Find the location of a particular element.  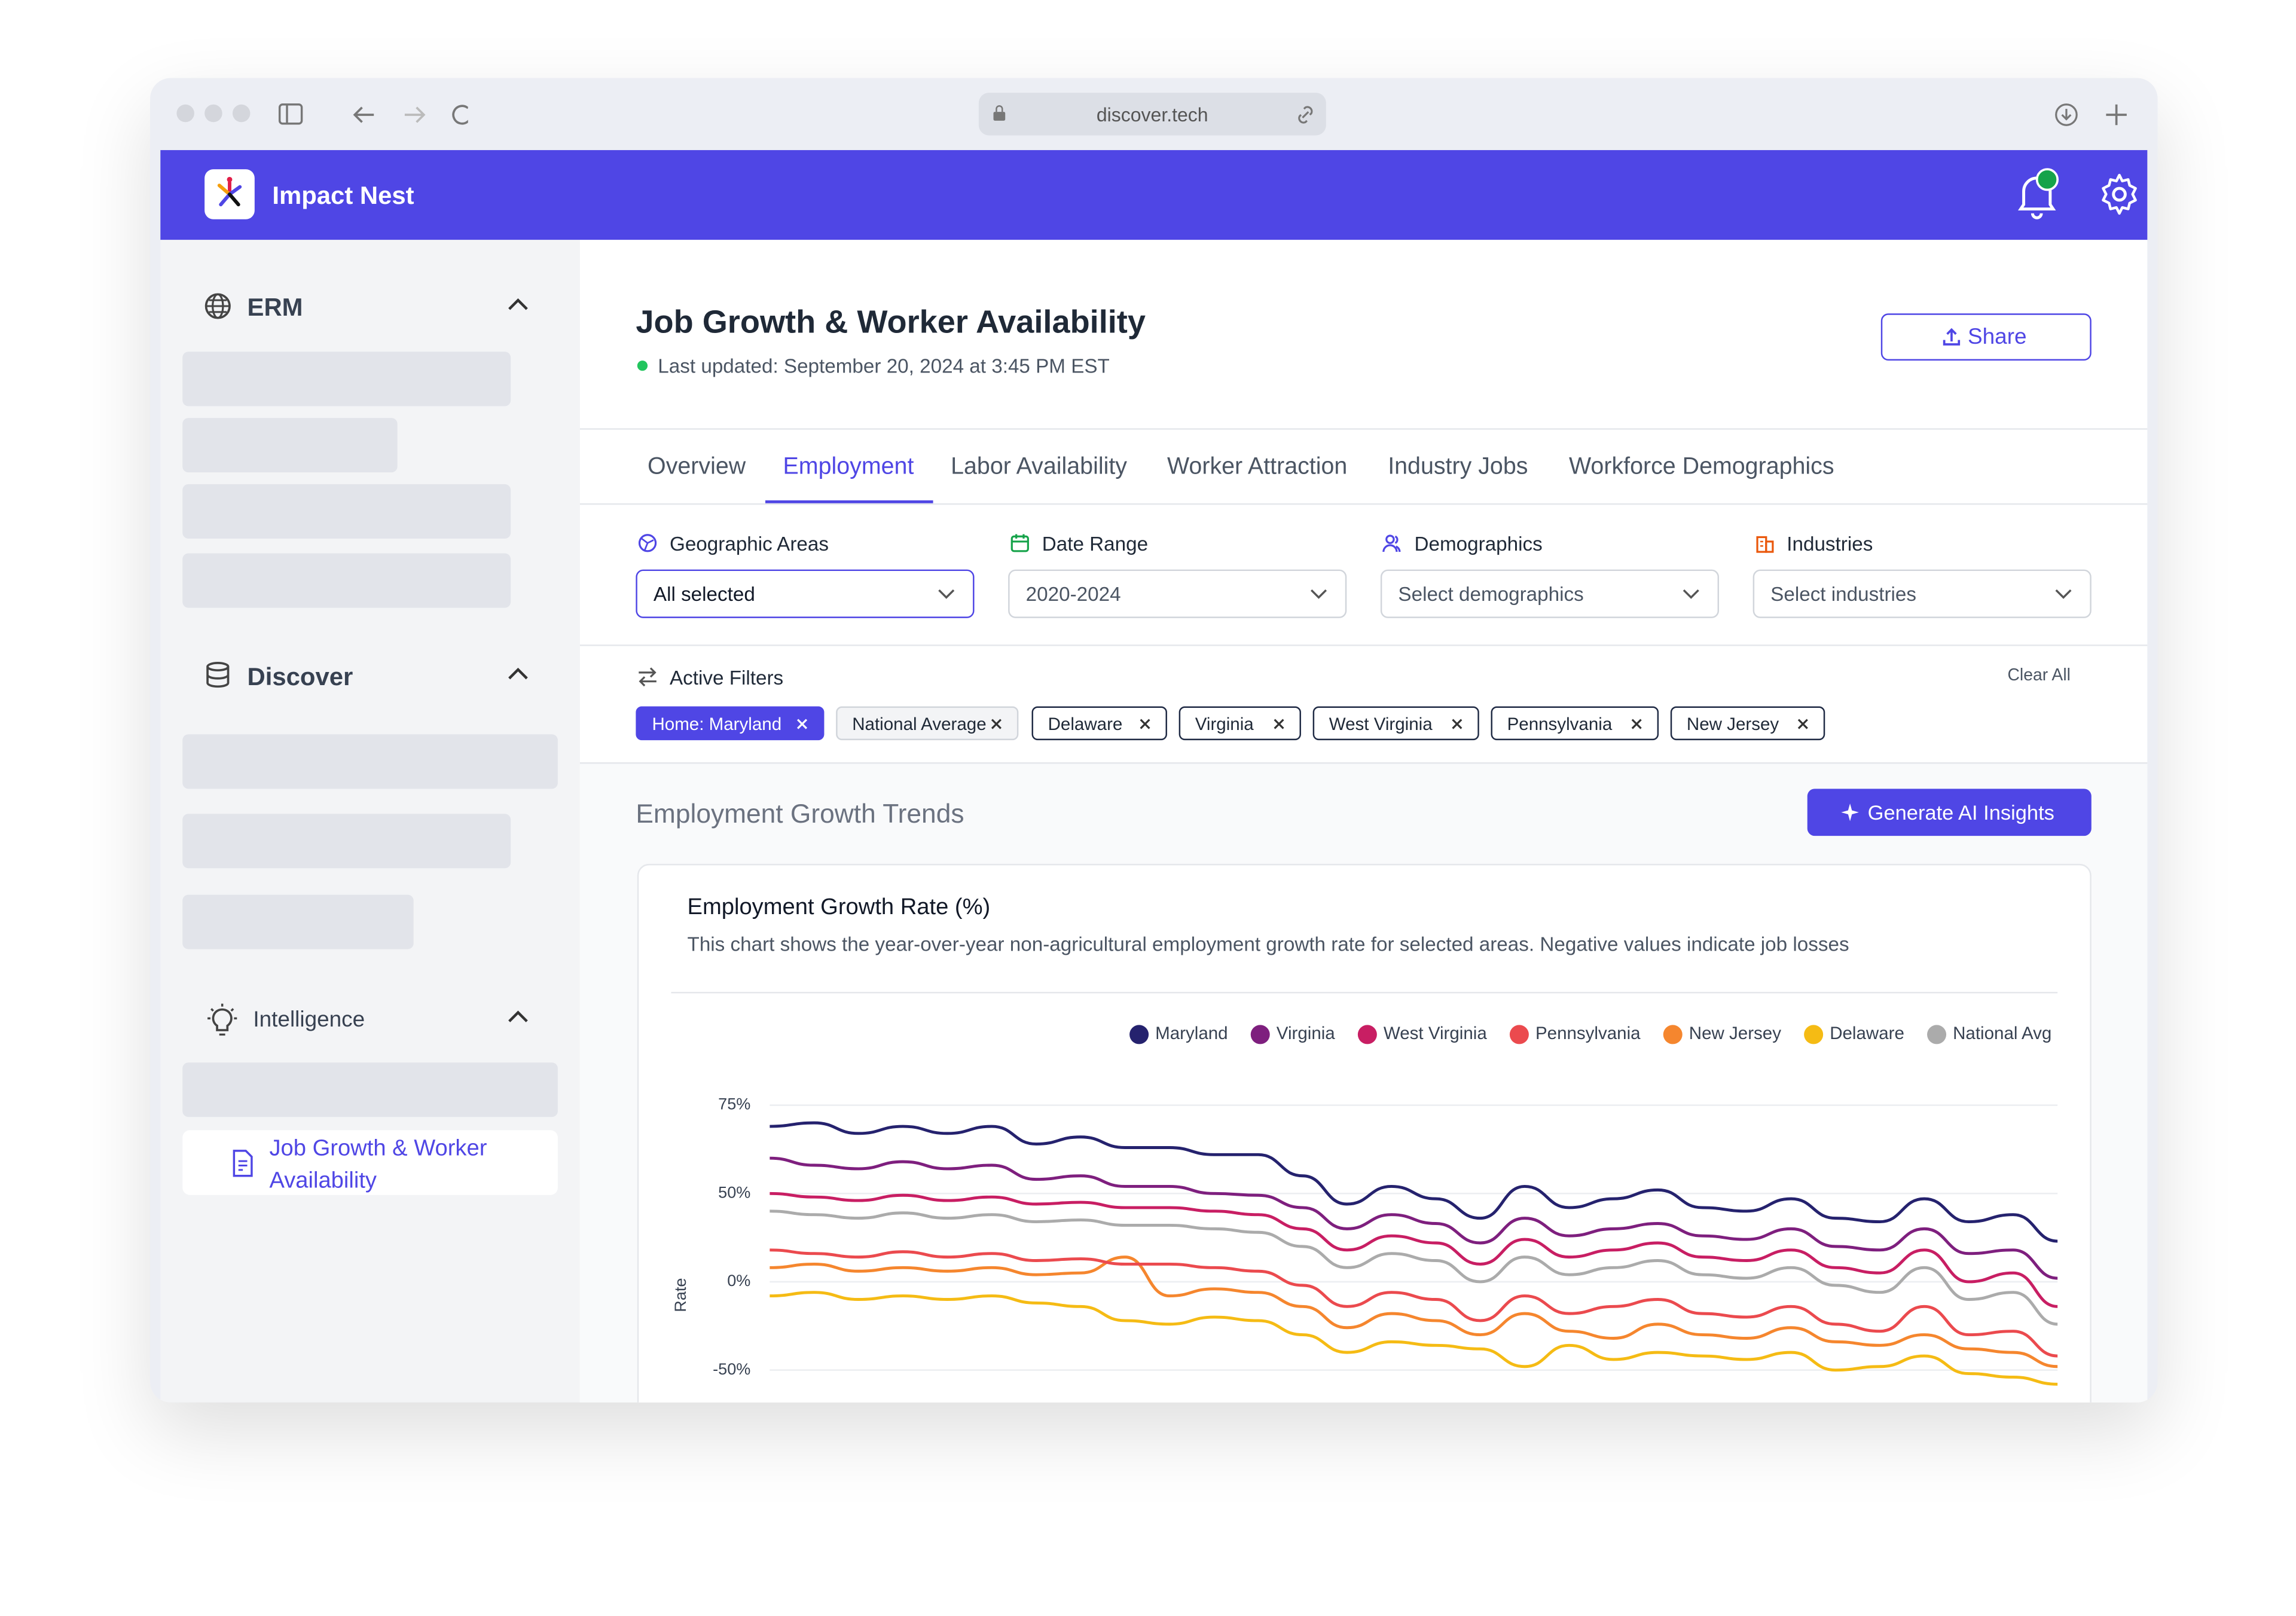

sidebar-item: Job Growth & Worker Availability is located at coordinates (378, 1165).